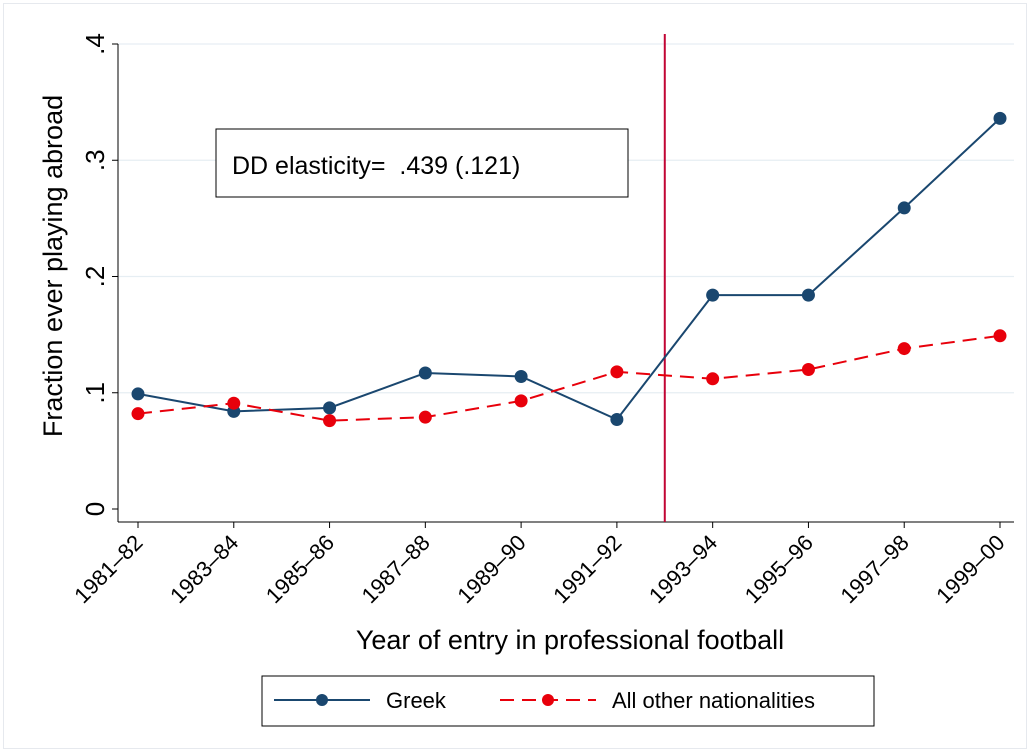 This screenshot has height=753, width=1031. Describe the element at coordinates (970, 569) in the screenshot. I see `x-tick-label: 1999–00` at that location.